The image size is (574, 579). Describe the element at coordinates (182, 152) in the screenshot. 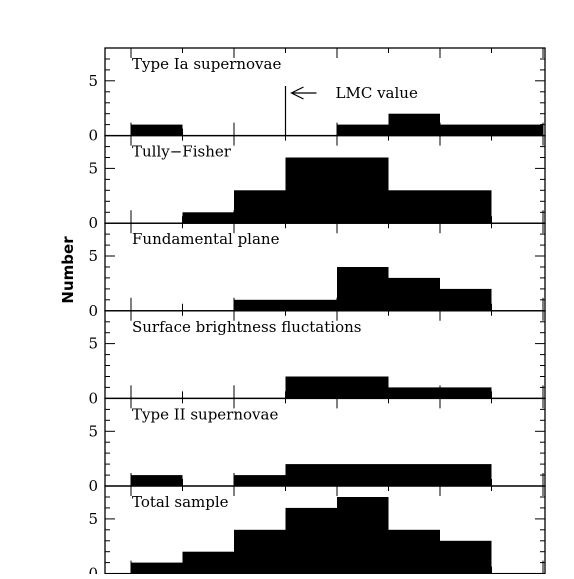

I see `panel-label: Tully−Fisher` at that location.